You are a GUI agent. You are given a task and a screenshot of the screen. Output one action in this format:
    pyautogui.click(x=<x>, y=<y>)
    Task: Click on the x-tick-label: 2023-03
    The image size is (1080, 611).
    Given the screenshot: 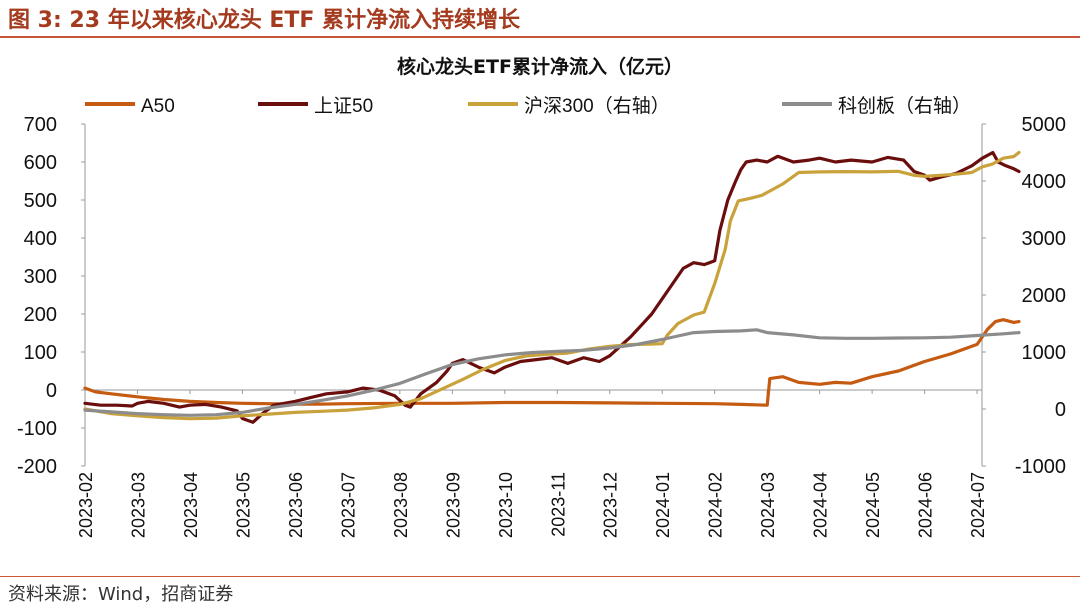 What is the action you would take?
    pyautogui.click(x=138, y=505)
    